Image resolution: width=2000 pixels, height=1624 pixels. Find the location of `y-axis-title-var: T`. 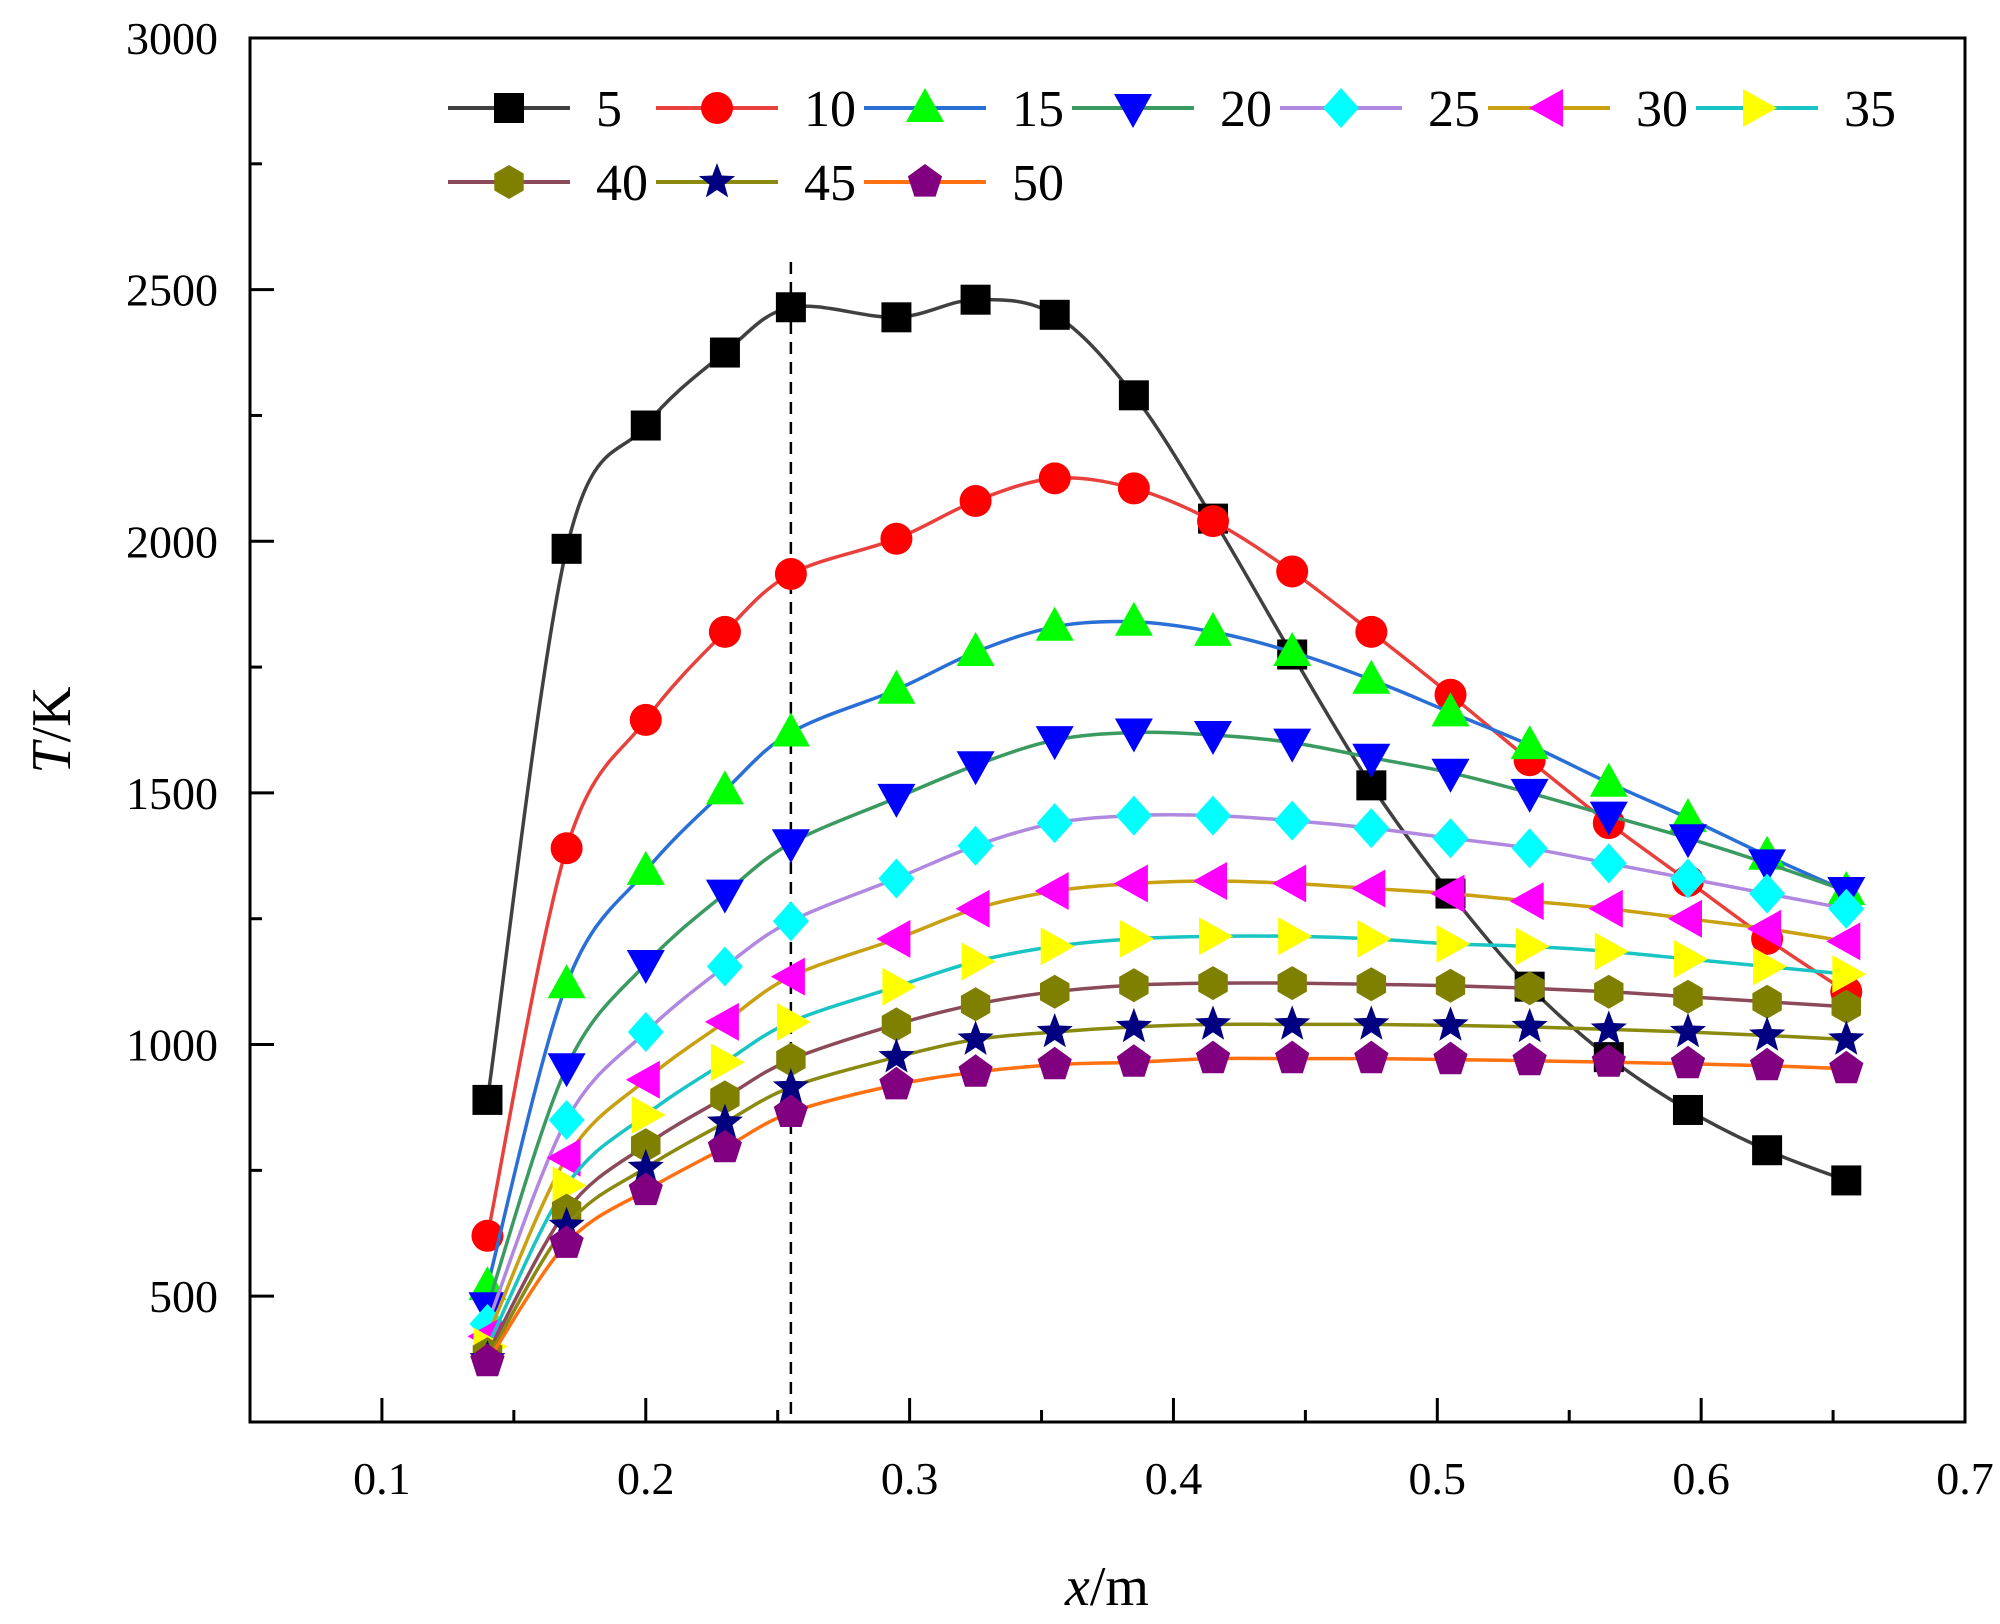

y-axis-title-var: T is located at coordinates (52, 756).